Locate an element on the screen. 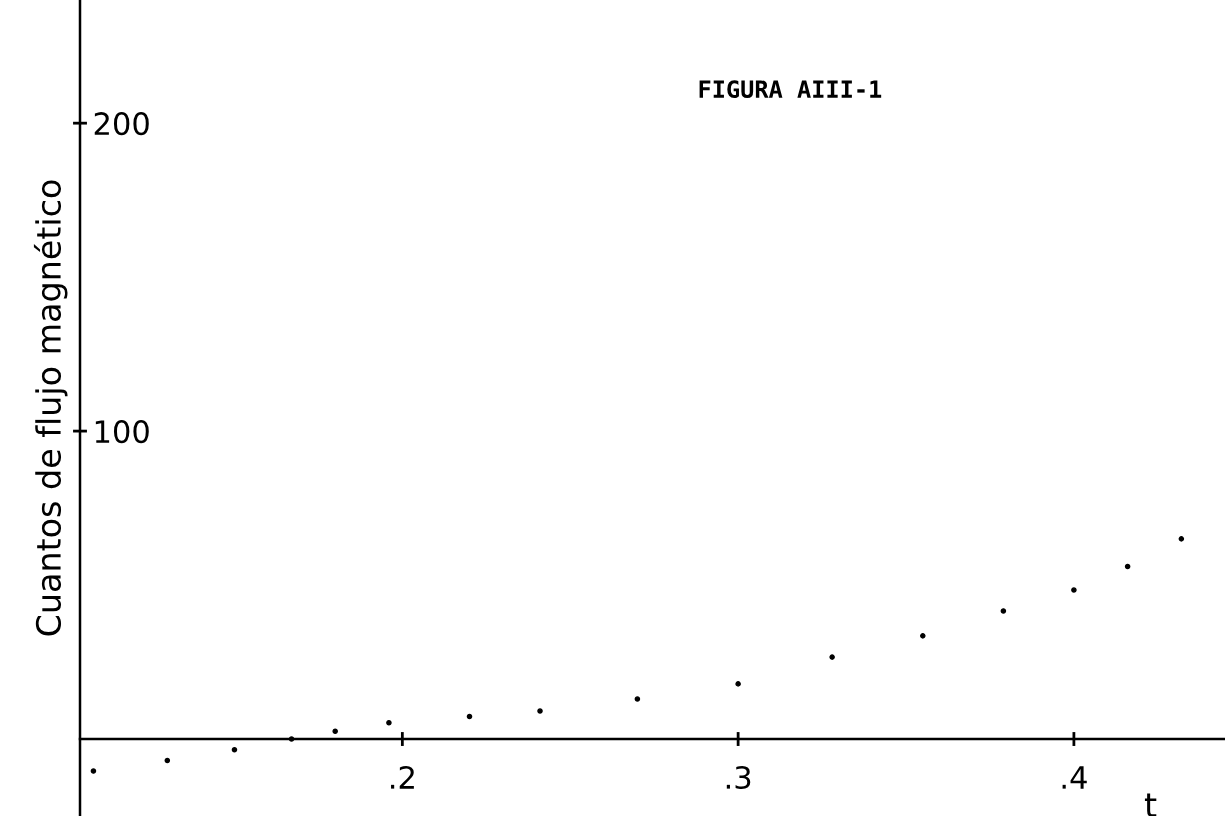  x-axis-title: t is located at coordinates (1150, 804).